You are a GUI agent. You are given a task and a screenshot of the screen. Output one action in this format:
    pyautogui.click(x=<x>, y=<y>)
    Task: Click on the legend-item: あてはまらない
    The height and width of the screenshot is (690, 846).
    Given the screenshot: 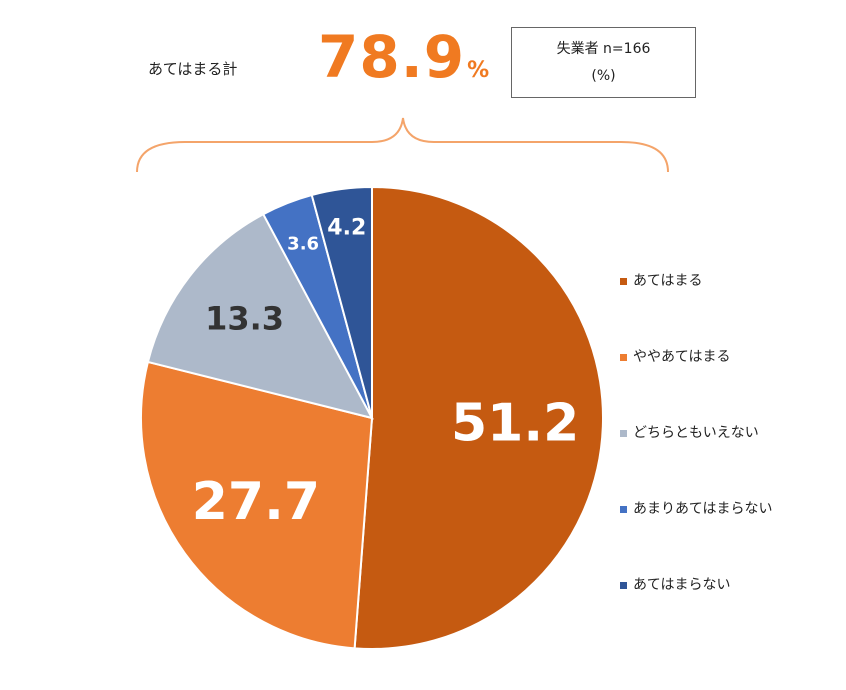 What is the action you would take?
    pyautogui.click(x=675, y=584)
    